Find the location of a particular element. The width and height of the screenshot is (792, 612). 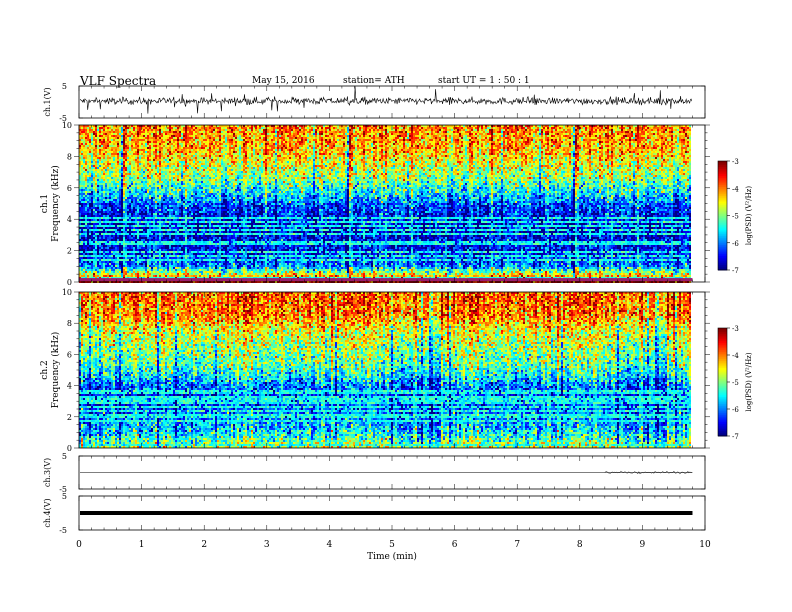

x-tick-label: 3 is located at coordinates (267, 545).